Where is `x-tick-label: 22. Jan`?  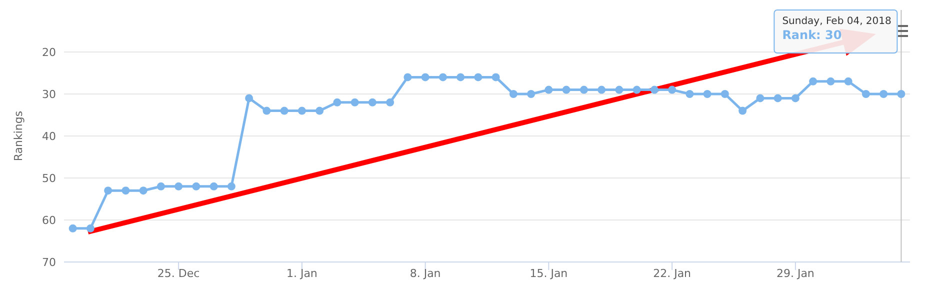
x-tick-label: 22. Jan is located at coordinates (672, 273).